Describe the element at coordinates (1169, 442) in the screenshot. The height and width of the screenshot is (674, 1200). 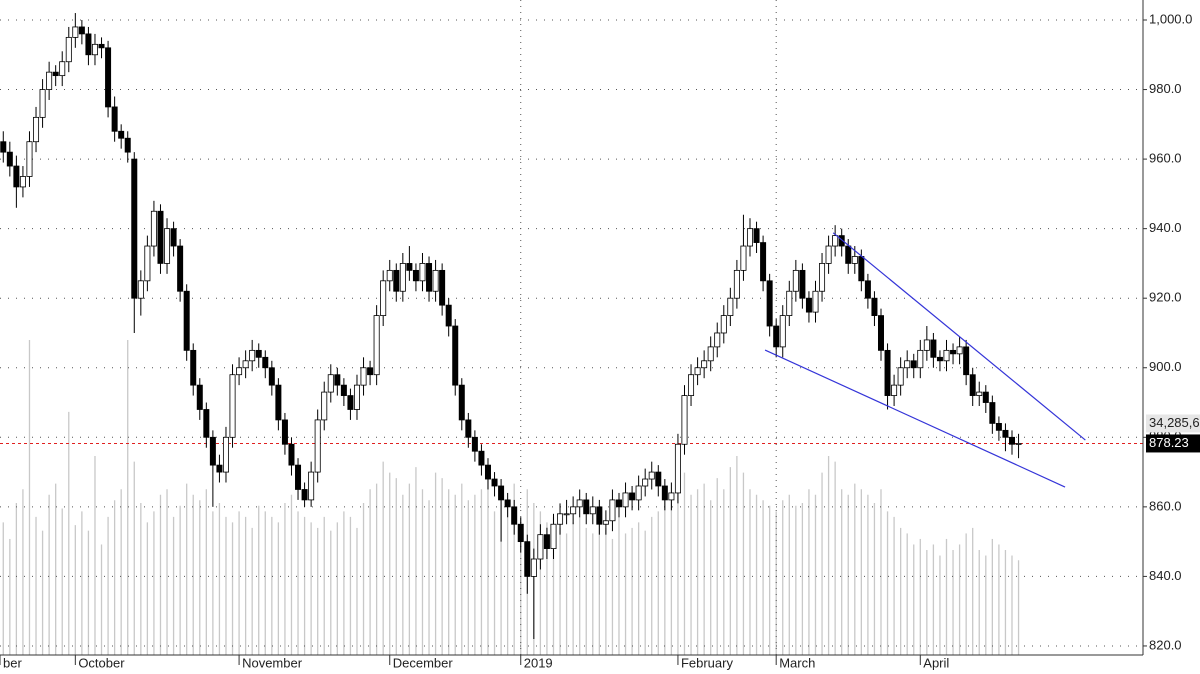
I see `price-label: 878.23` at that location.